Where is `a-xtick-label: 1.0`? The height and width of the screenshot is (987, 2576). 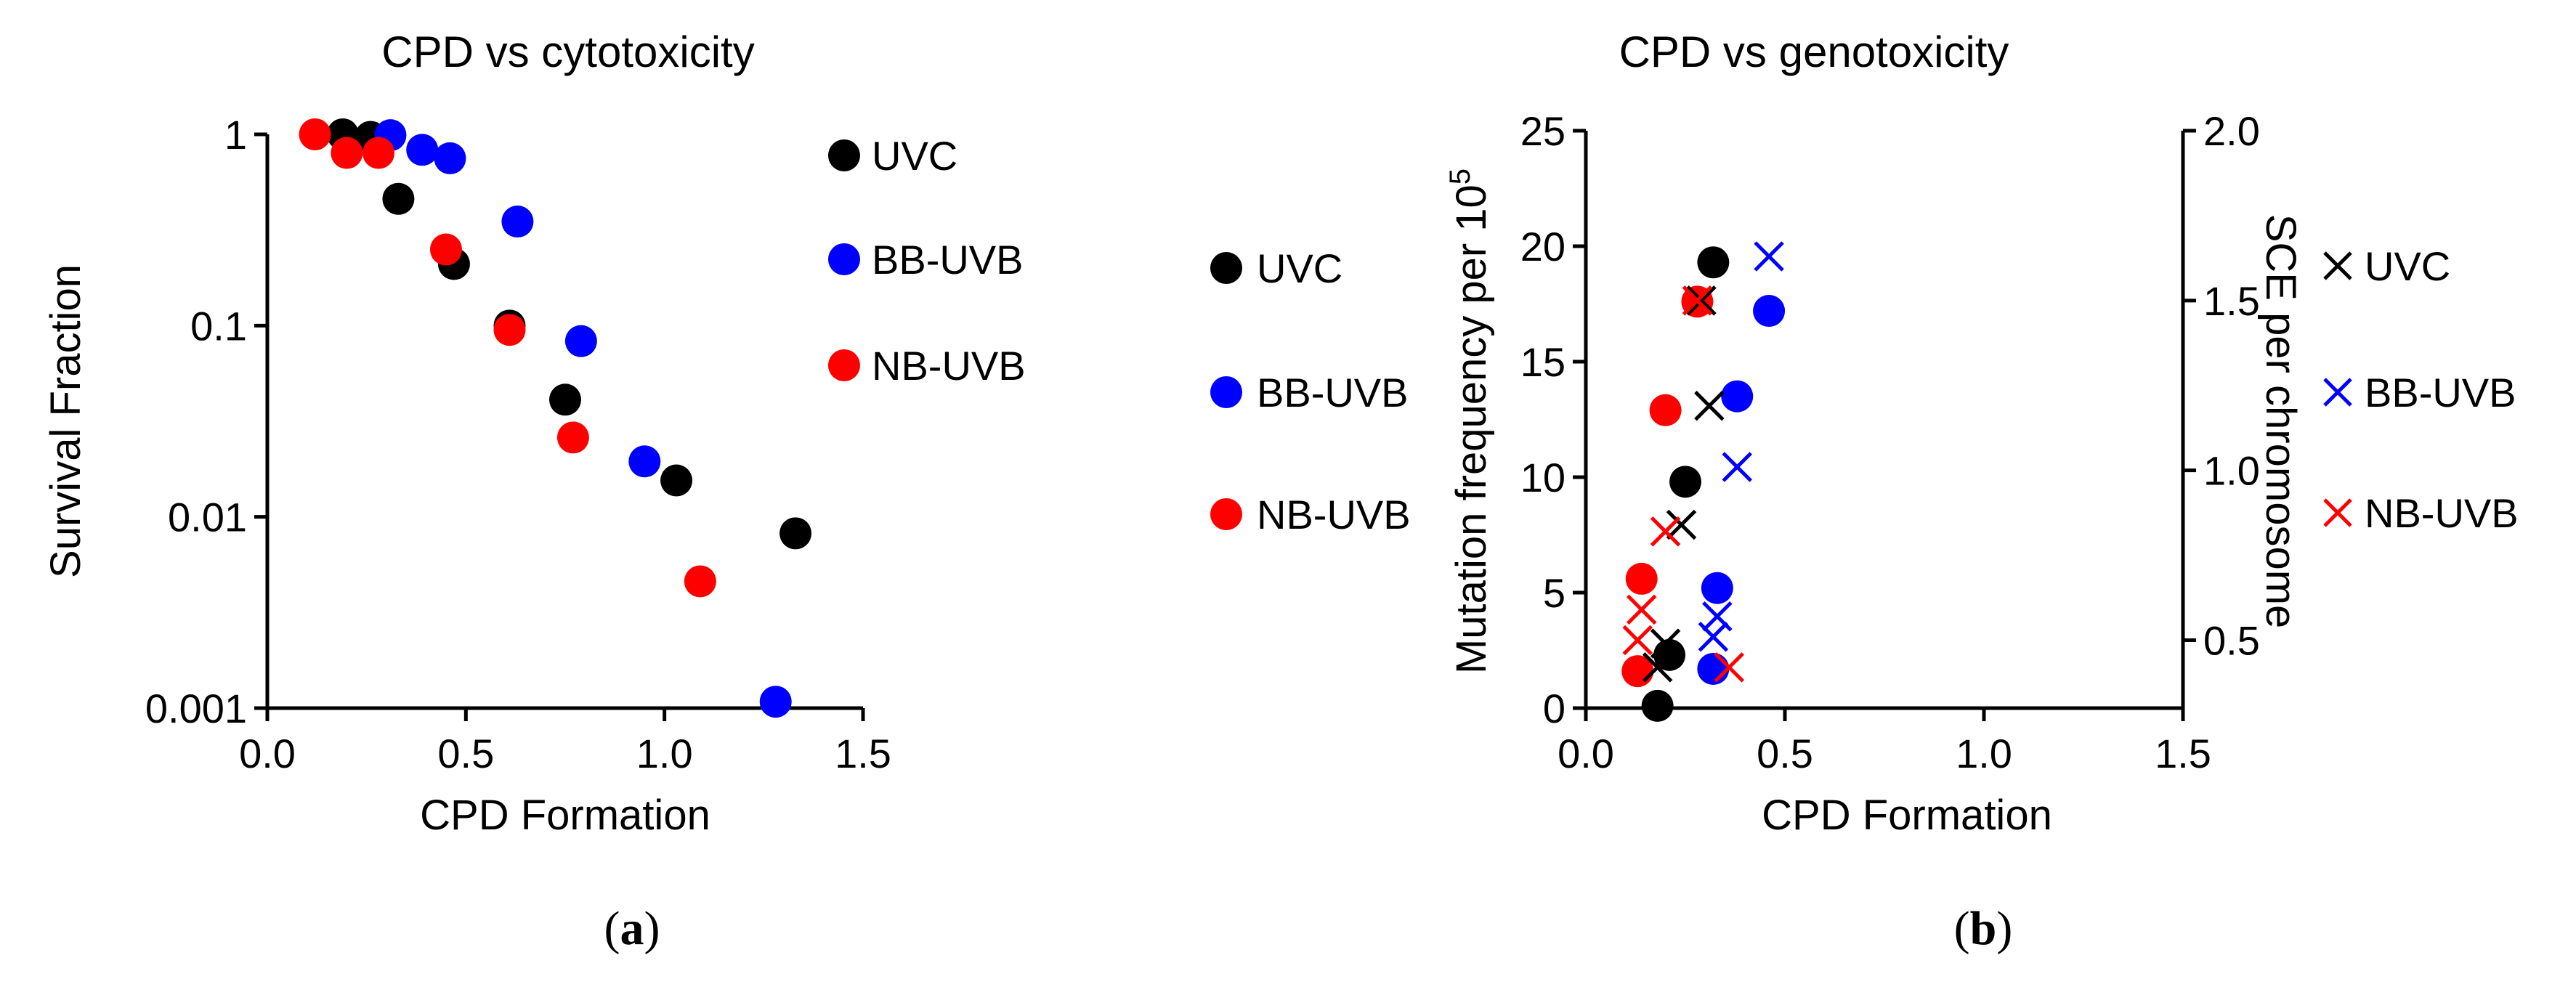
a-xtick-label: 1.0 is located at coordinates (664, 754).